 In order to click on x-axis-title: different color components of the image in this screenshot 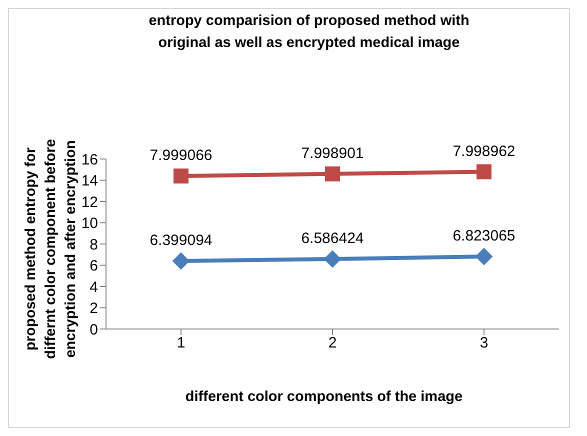, I will do `click(324, 397)`.